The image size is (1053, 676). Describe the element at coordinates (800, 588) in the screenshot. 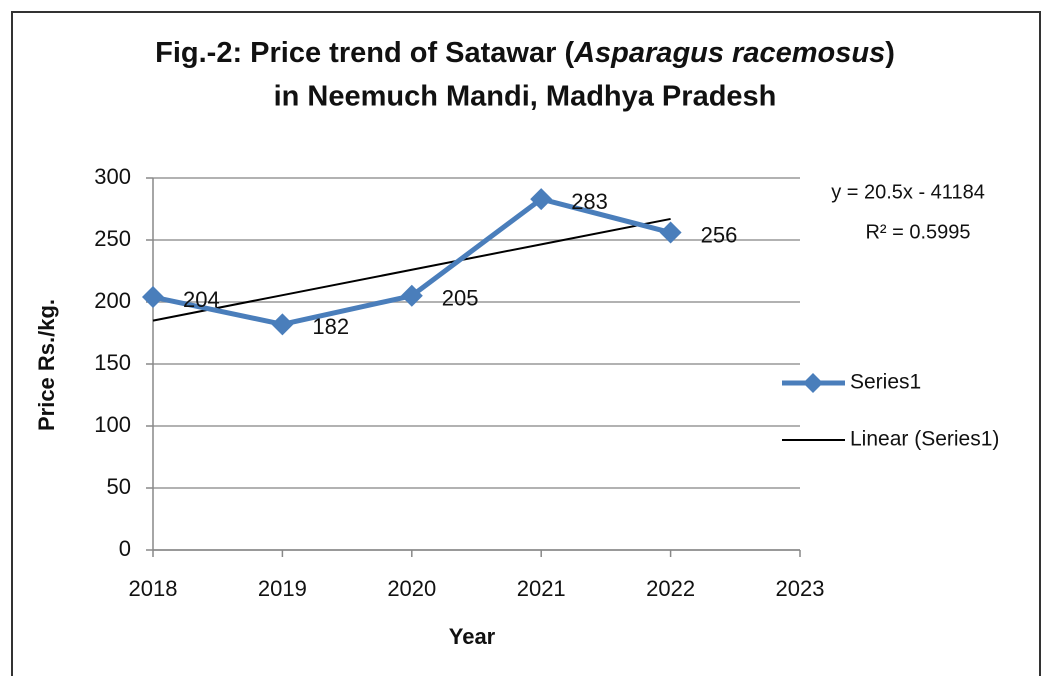

I see `x-tick-label: 2023` at that location.